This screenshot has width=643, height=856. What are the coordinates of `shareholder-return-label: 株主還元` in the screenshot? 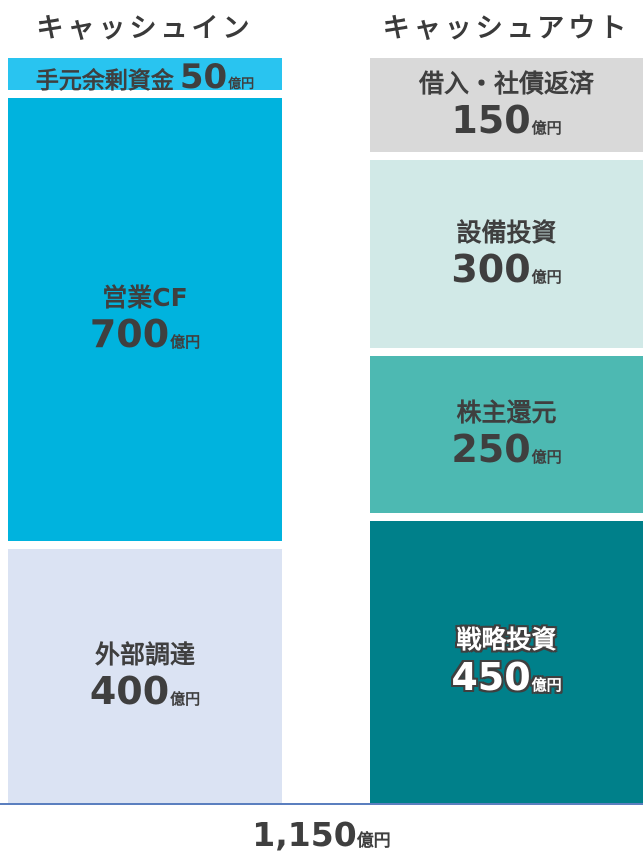 It's located at (506, 413).